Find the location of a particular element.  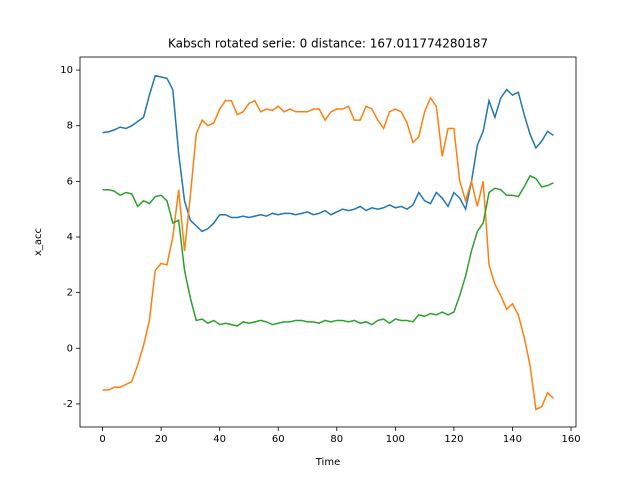

y-tick-label: 10 is located at coordinates (66, 70).